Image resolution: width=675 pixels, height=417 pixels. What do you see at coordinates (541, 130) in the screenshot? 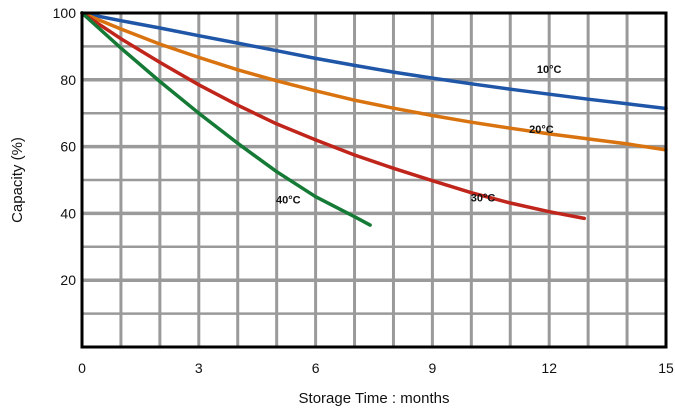
I see `series-label: 20°C` at bounding box center [541, 130].